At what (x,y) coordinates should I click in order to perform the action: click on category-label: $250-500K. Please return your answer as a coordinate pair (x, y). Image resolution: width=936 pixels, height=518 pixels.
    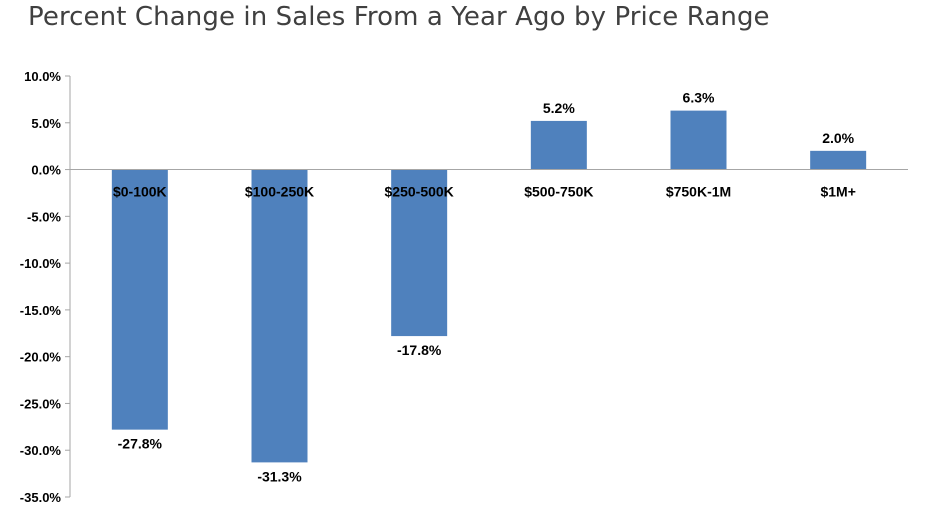
    Looking at the image, I should click on (419, 192).